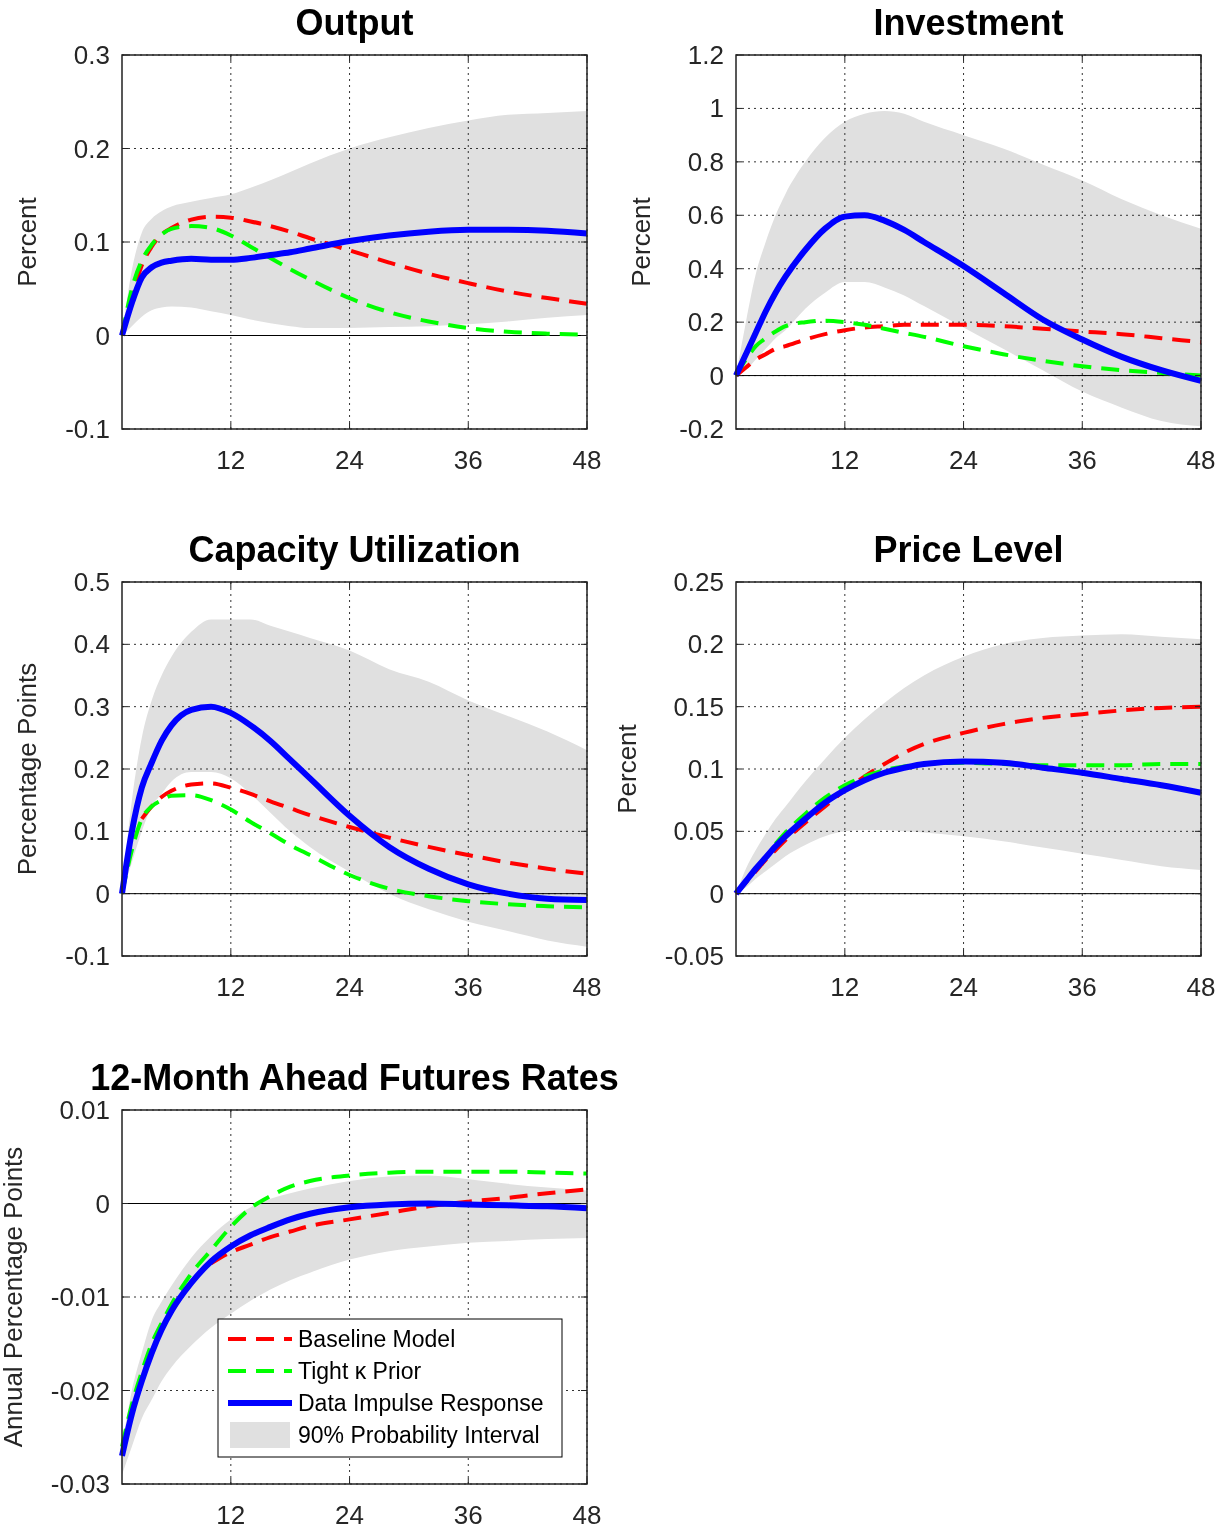 This screenshot has height=1531, width=1230. Describe the element at coordinates (91, 582) in the screenshot. I see `y-tick-label: 0.5` at that location.